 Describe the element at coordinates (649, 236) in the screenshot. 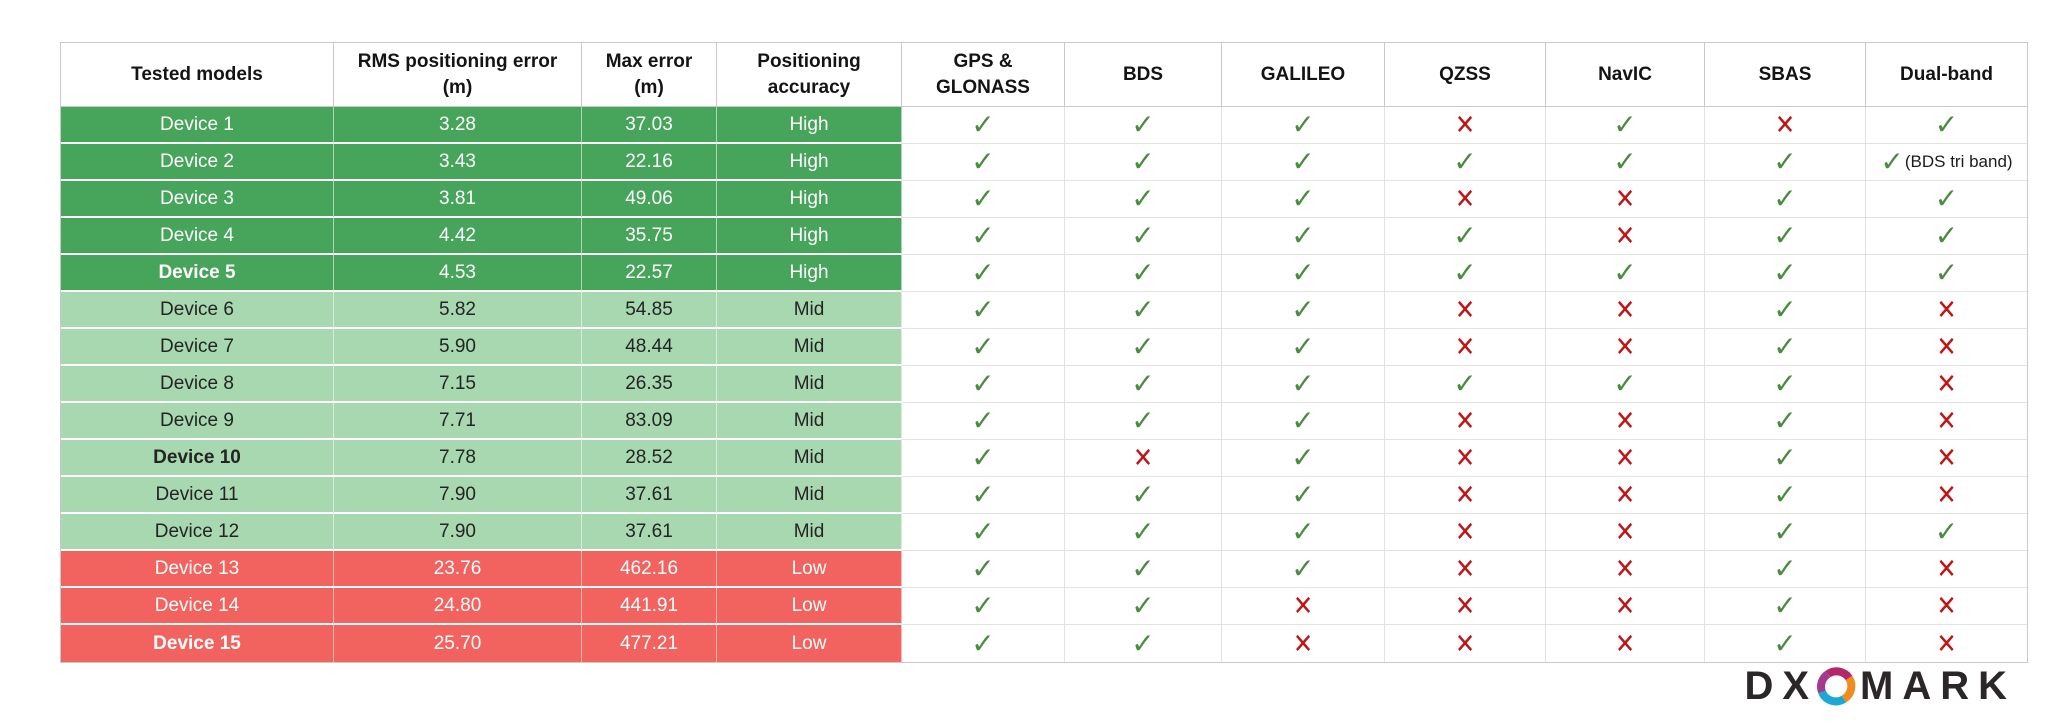

I see `max-error-cell: 35.75` at that location.